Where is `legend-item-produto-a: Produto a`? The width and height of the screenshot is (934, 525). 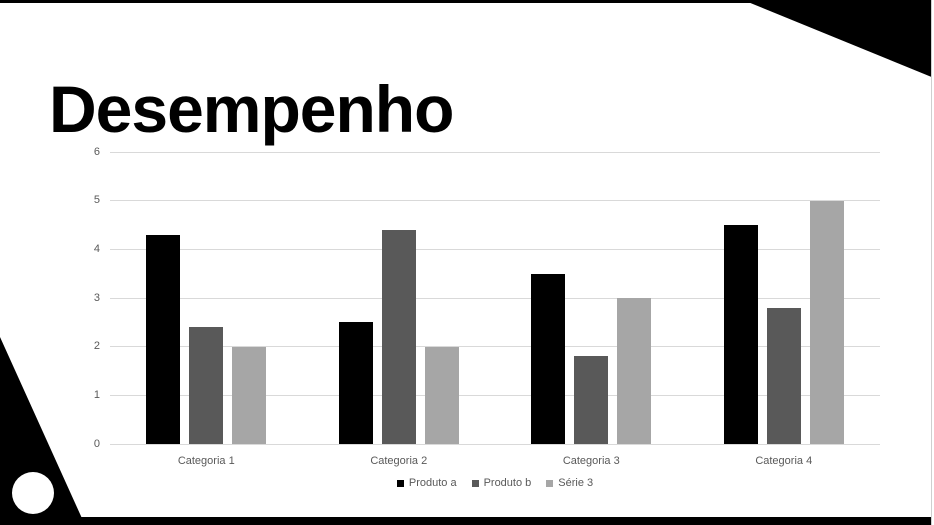
legend-item-produto-a: Produto a is located at coordinates (426, 483).